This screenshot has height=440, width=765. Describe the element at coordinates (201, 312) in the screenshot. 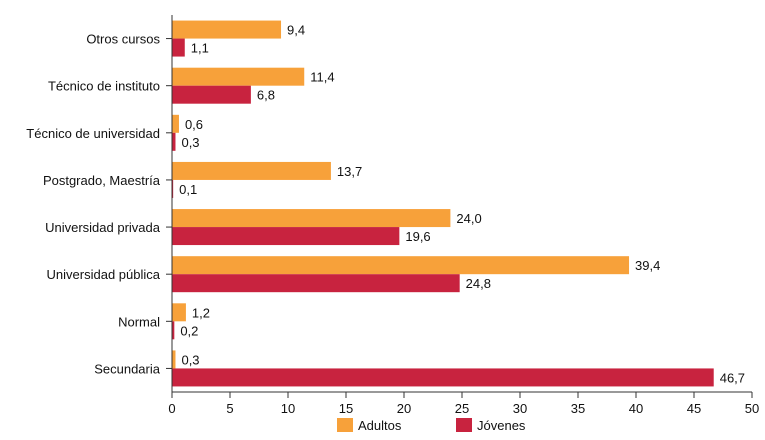

I see `data-label: 1,2` at that location.